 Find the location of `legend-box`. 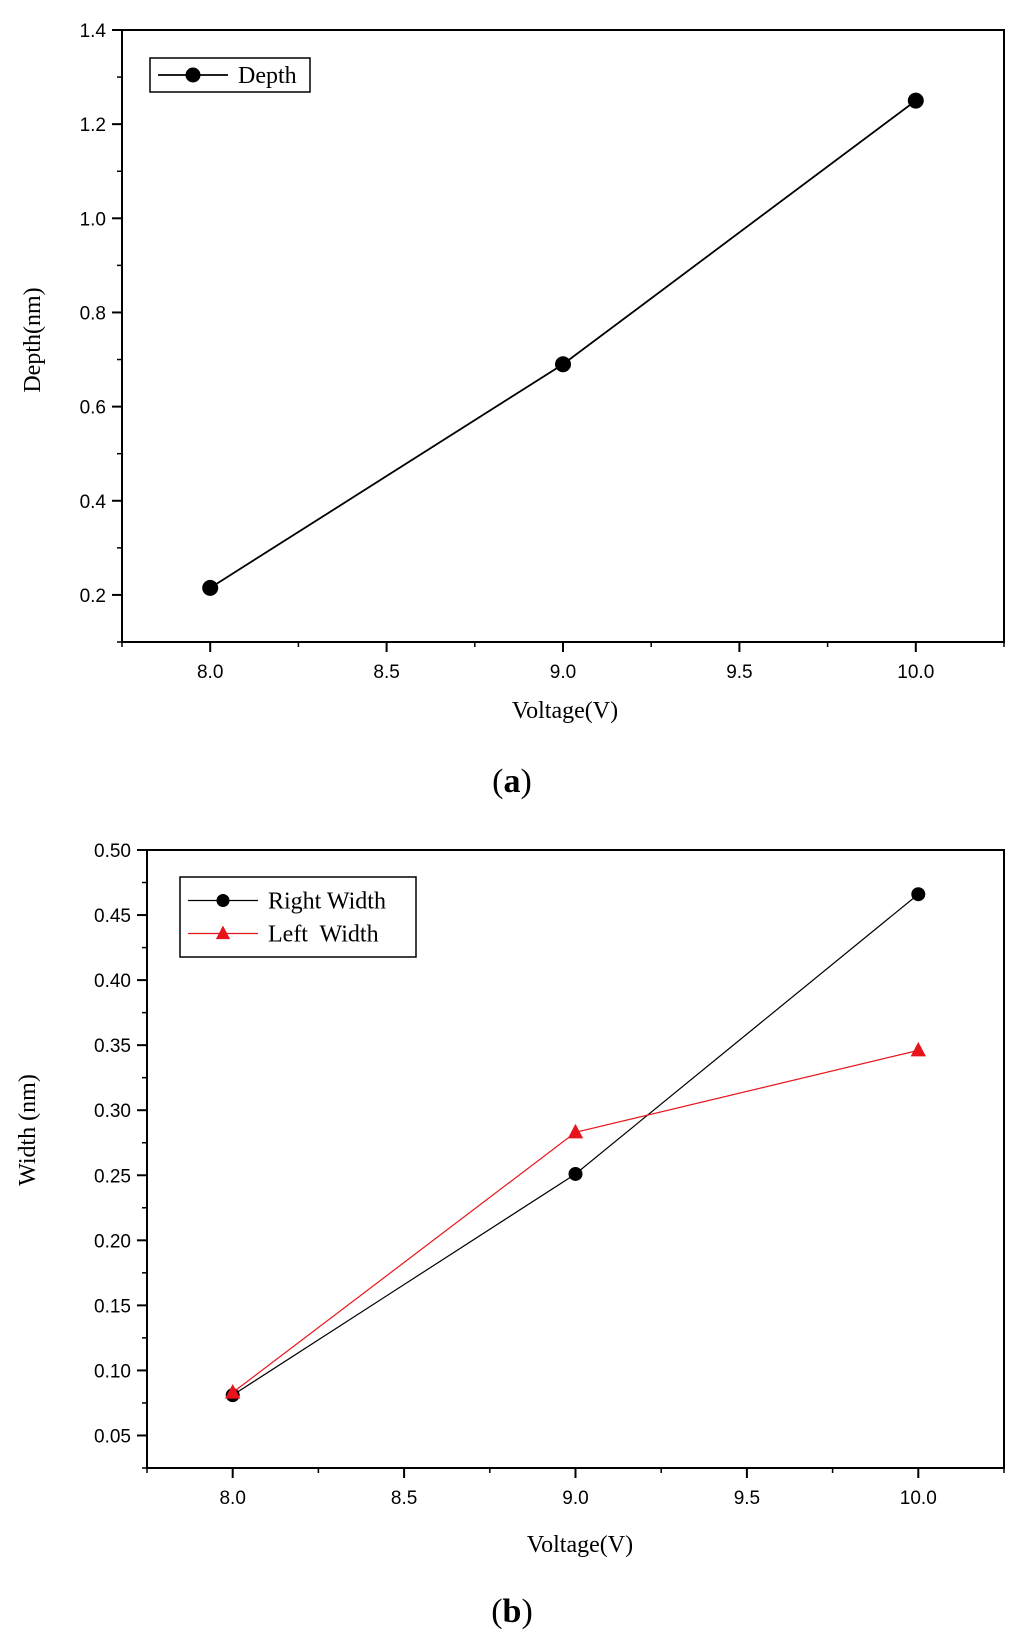

legend-box is located at coordinates (298, 917).